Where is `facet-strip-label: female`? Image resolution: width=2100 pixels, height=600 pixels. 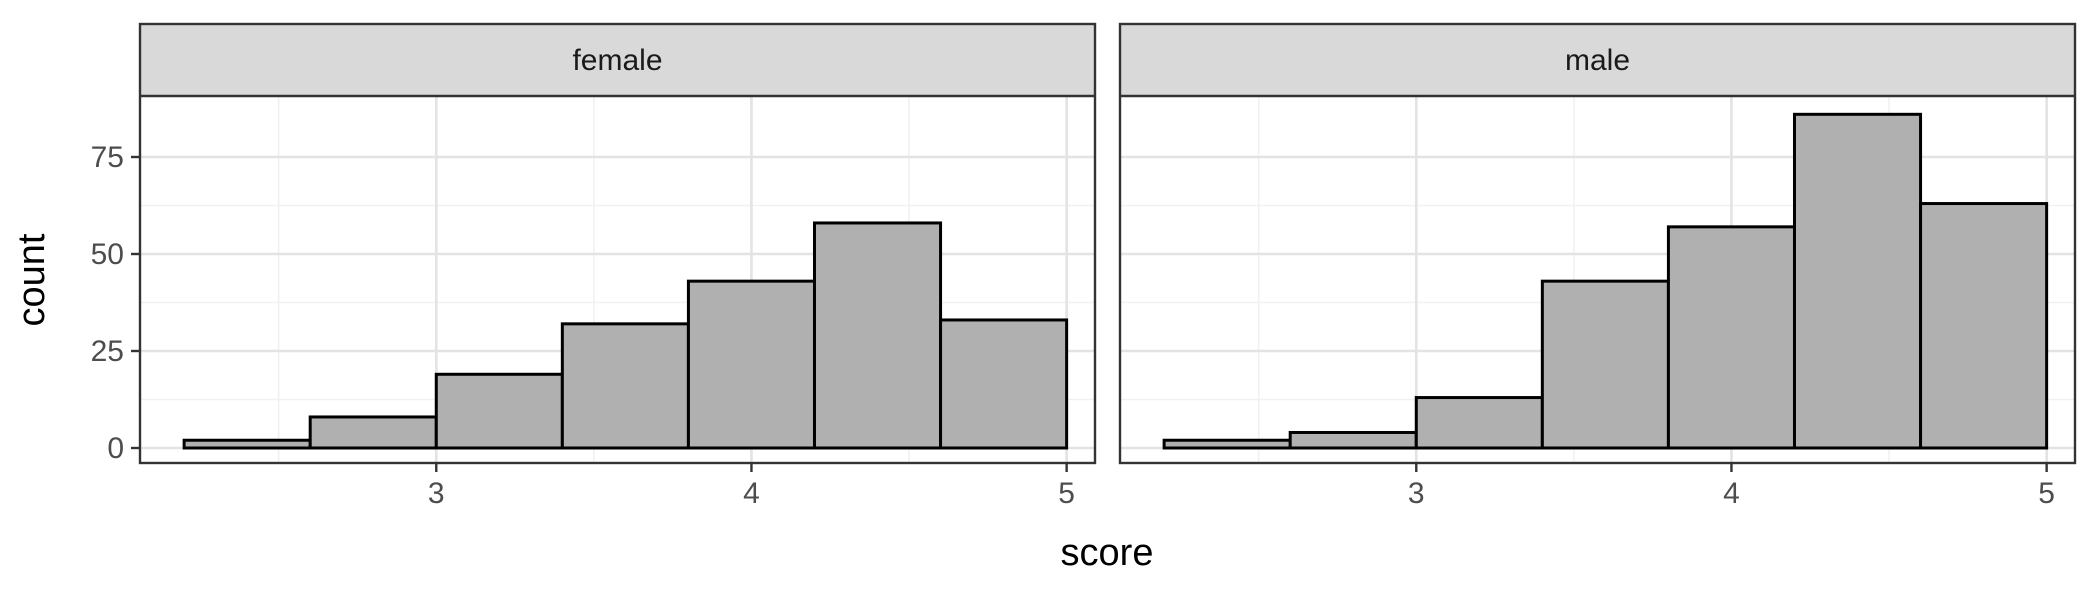
facet-strip-label: female is located at coordinates (617, 60).